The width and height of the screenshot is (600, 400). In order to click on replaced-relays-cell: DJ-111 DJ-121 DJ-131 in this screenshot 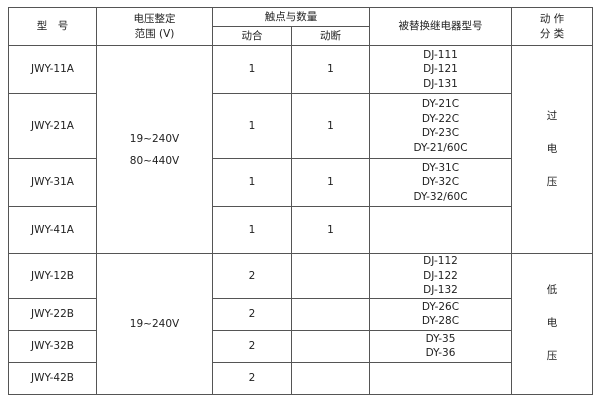, I will do `click(440, 69)`.